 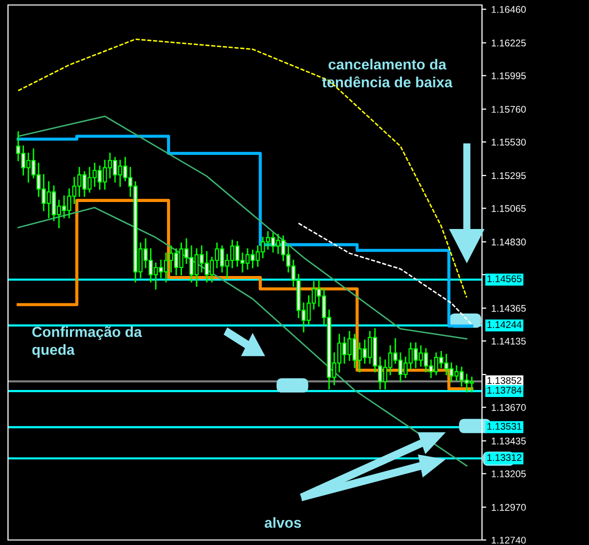 What do you see at coordinates (509, 407) in the screenshot?
I see `y-tick-label: 1.13670` at bounding box center [509, 407].